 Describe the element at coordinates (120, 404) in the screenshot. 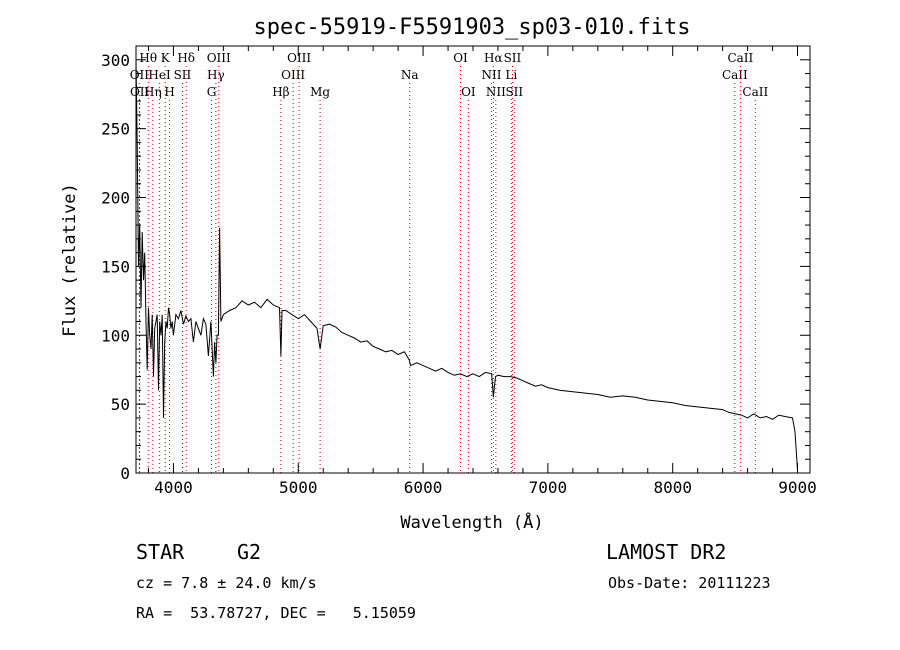

I see `y-tick-label-1: 50` at that location.